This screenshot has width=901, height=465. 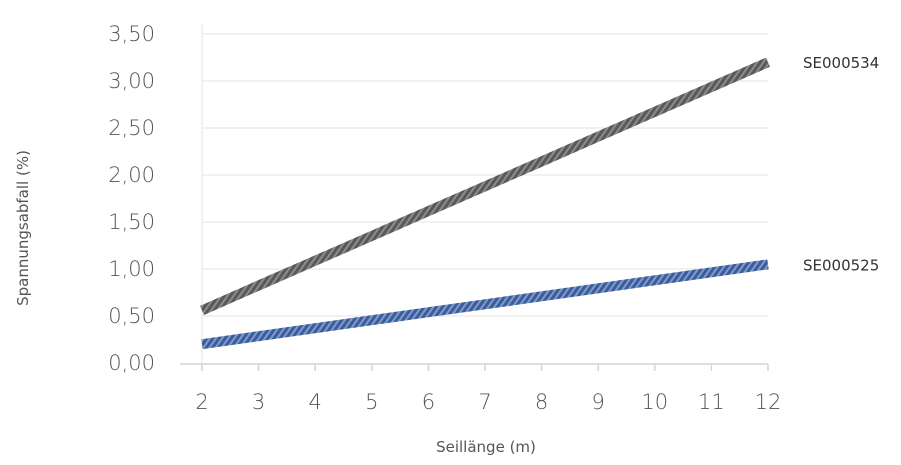 What do you see at coordinates (841, 63) in the screenshot?
I see `series-label: SE000534` at bounding box center [841, 63].